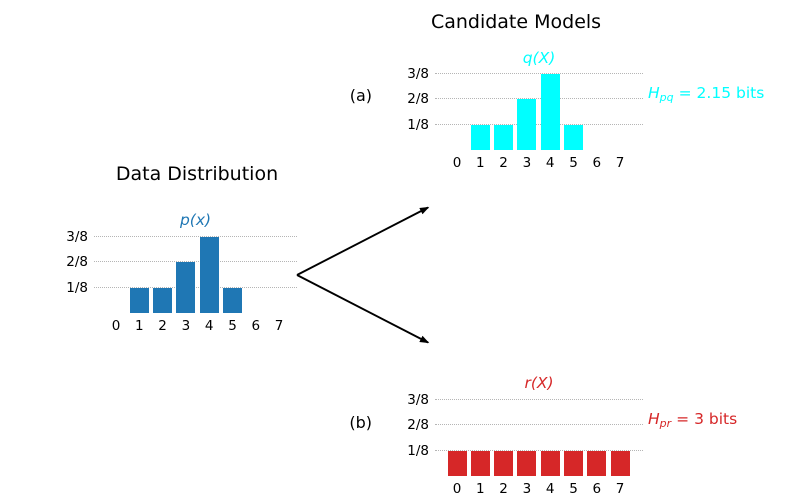 Image resolution: width=800 pixels, height=500 pixels. I want to click on r-bar-x2, so click(504, 463).